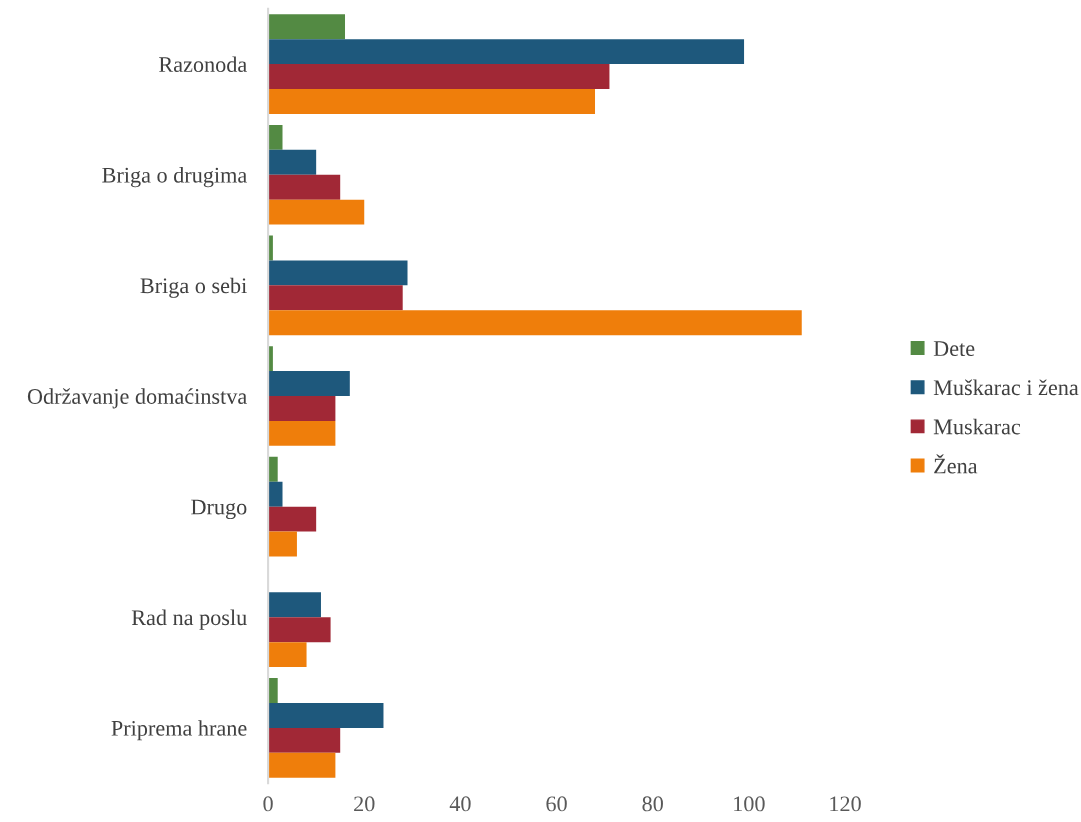 Image resolution: width=1081 pixels, height=822 pixels. I want to click on x-tick-label: 0, so click(268, 804).